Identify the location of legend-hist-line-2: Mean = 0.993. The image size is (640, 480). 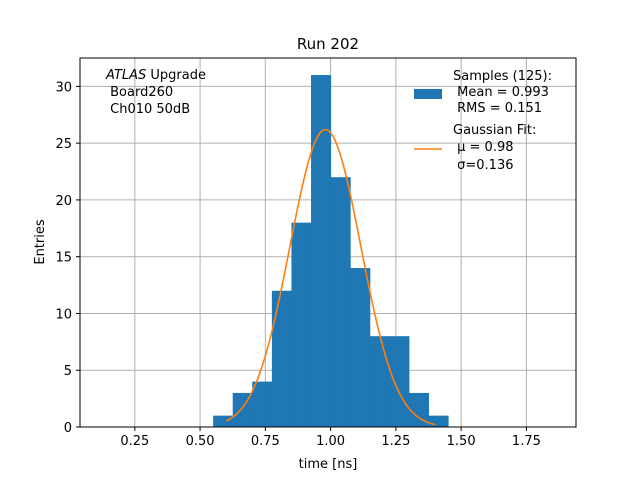
(501, 92).